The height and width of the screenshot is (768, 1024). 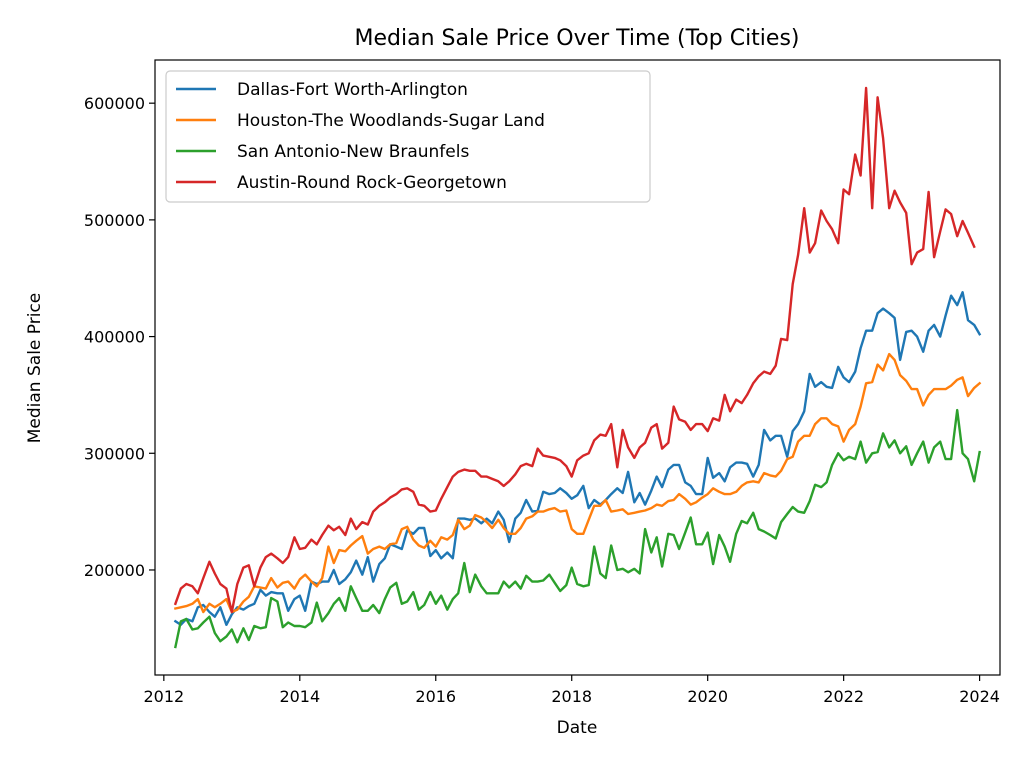 What do you see at coordinates (843, 696) in the screenshot?
I see `x-tick-label-5: 2022` at bounding box center [843, 696].